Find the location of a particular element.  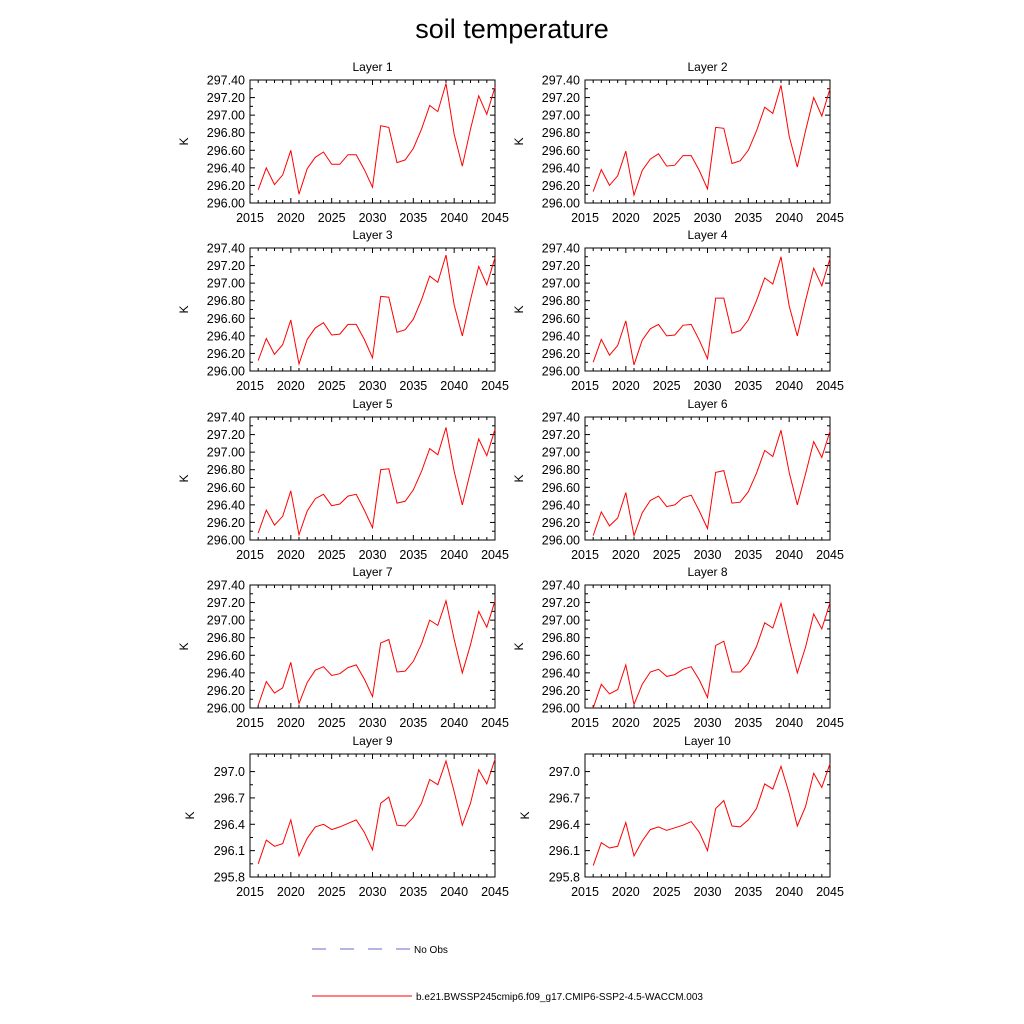

y-tick-label: 295.8 is located at coordinates (564, 878).